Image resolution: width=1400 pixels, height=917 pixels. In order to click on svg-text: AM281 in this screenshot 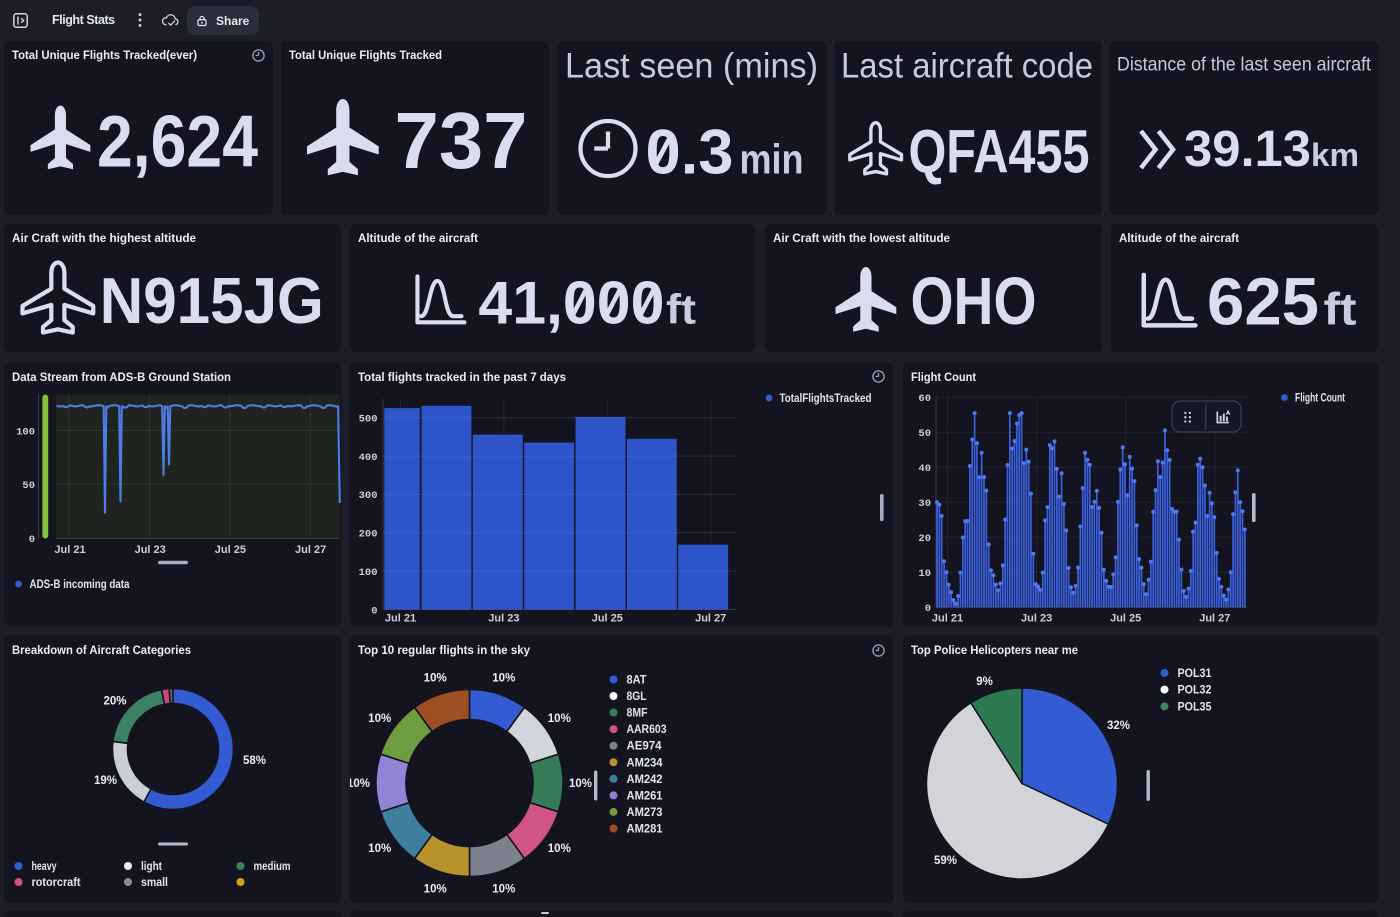, I will do `click(645, 829)`.